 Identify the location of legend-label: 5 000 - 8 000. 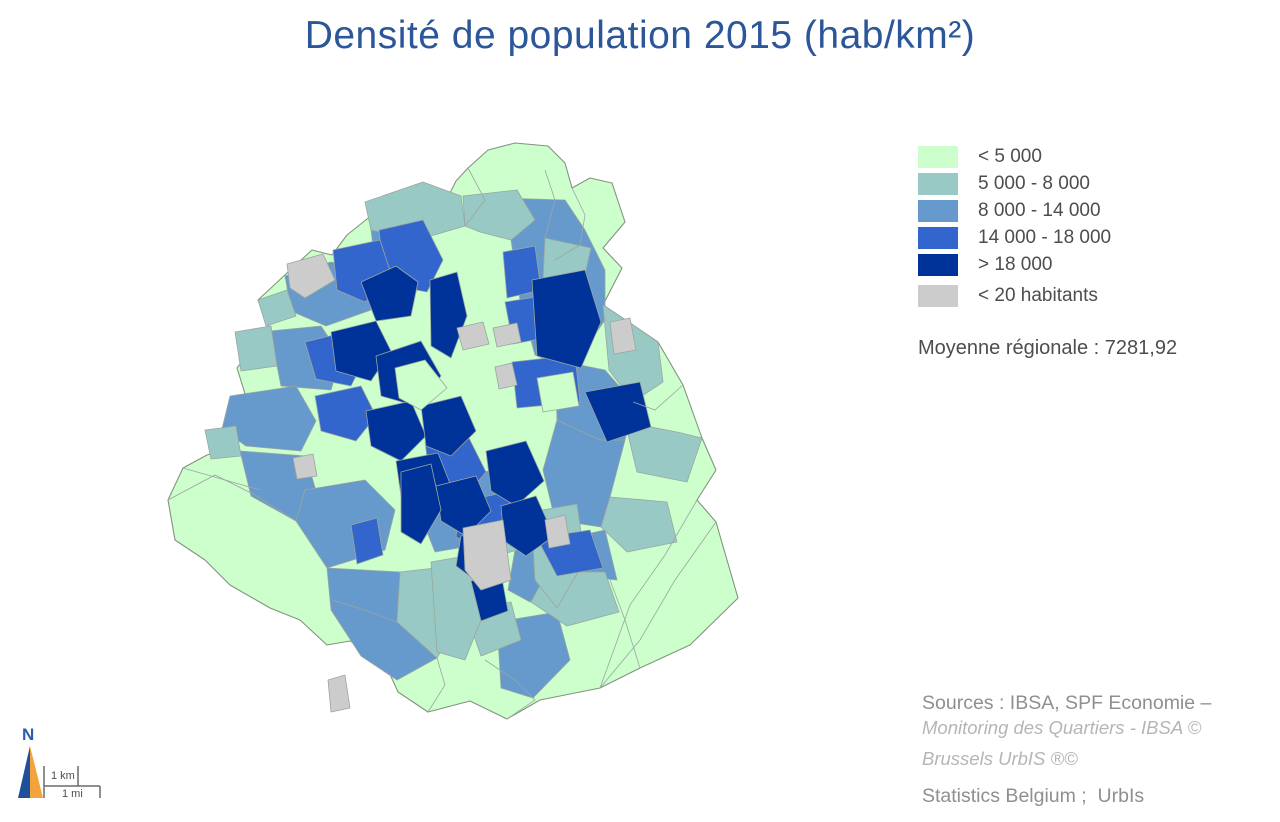
(1034, 183).